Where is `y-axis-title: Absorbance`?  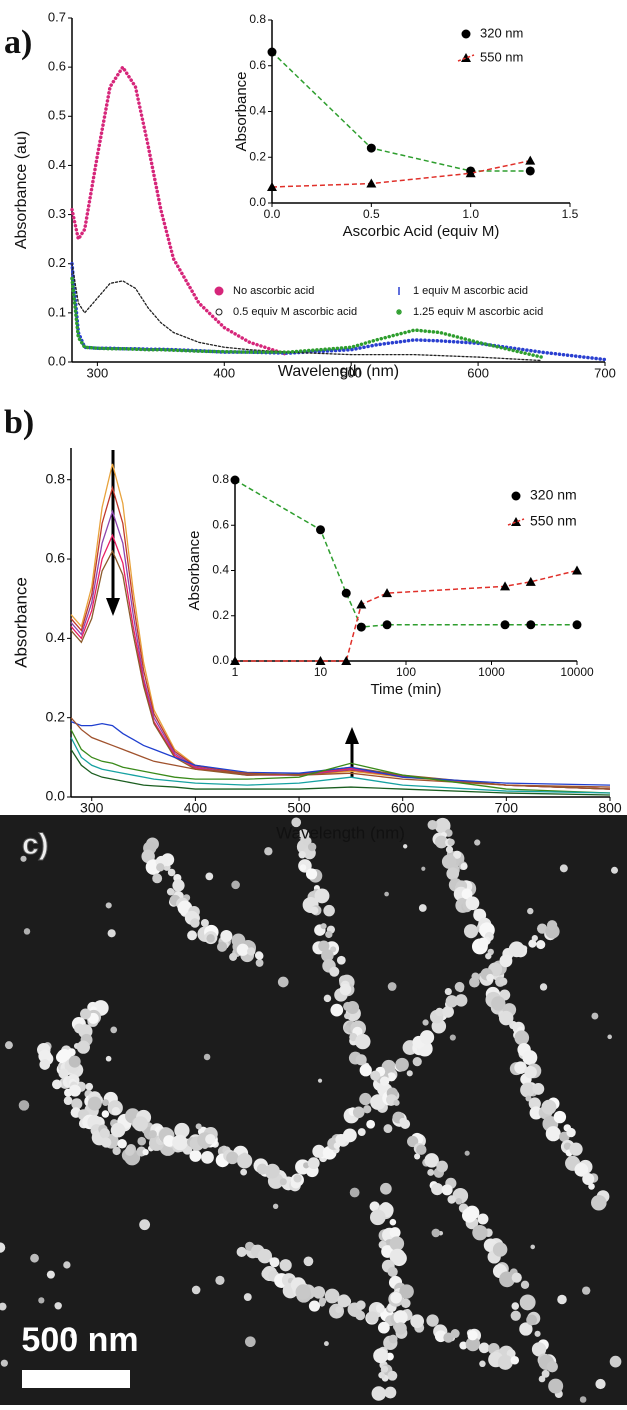 y-axis-title: Absorbance is located at coordinates (241, 111).